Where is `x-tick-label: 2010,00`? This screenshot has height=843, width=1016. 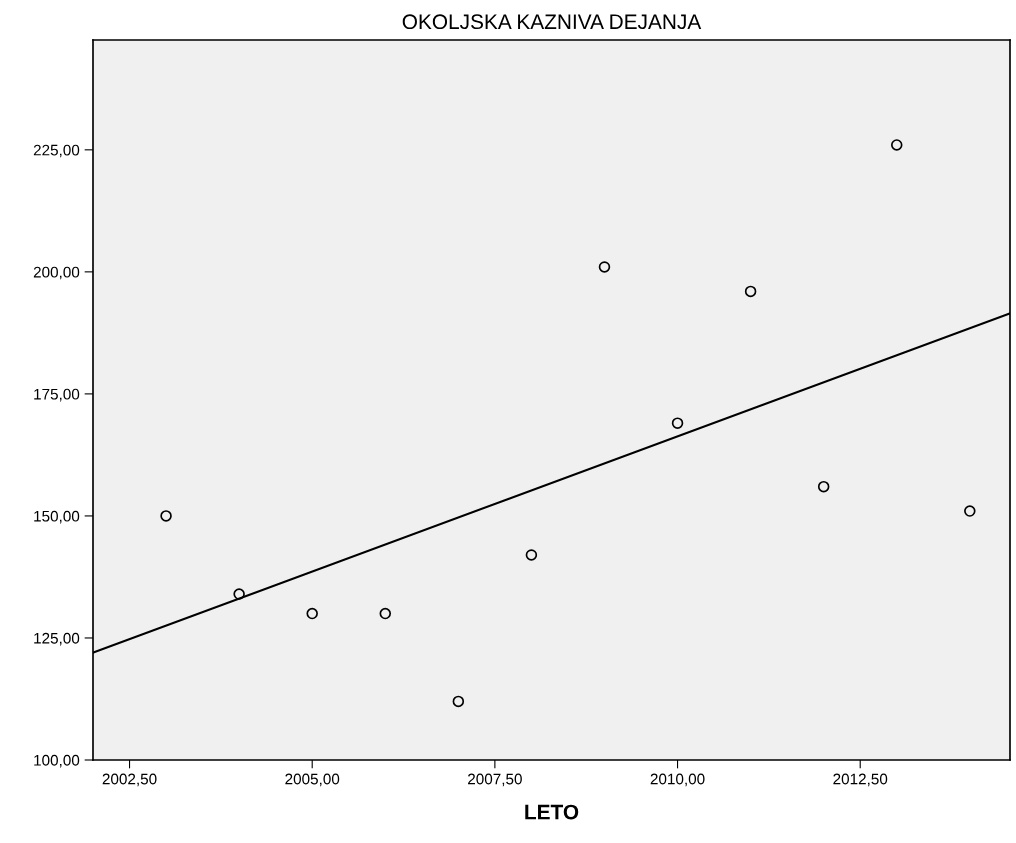
x-tick-label: 2010,00 is located at coordinates (677, 780).